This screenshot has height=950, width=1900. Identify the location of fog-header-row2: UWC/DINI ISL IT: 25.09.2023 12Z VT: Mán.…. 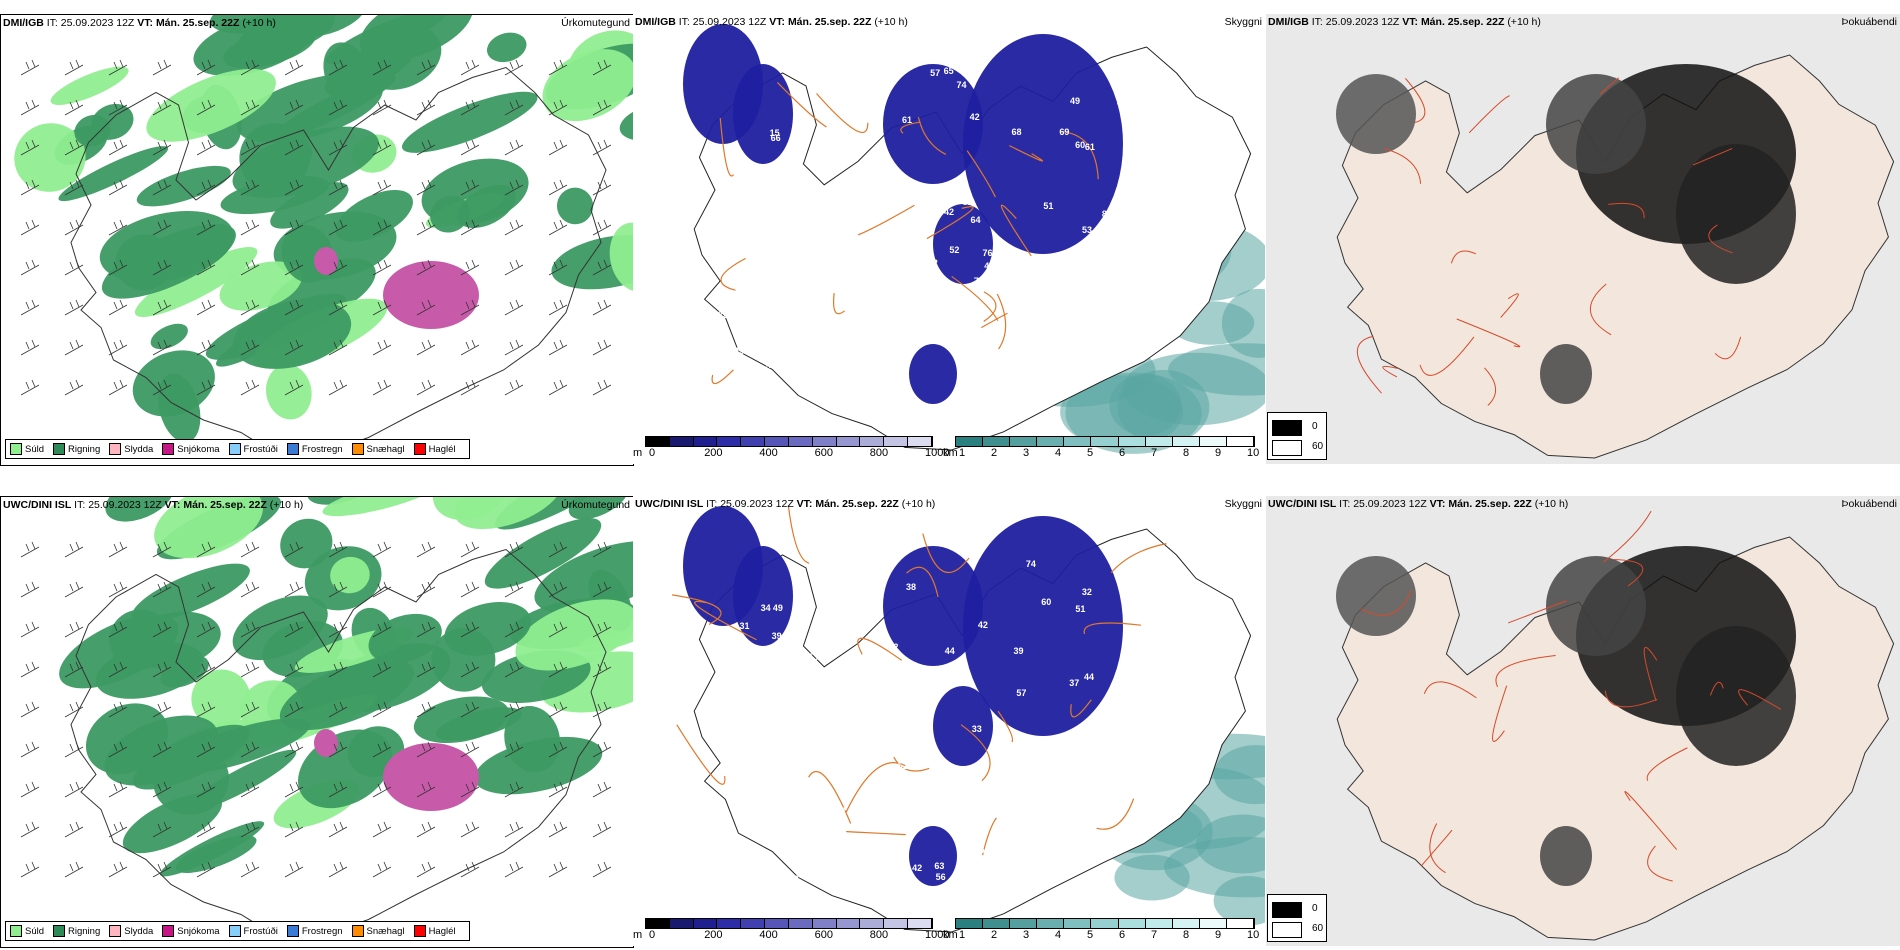
(1418, 504).